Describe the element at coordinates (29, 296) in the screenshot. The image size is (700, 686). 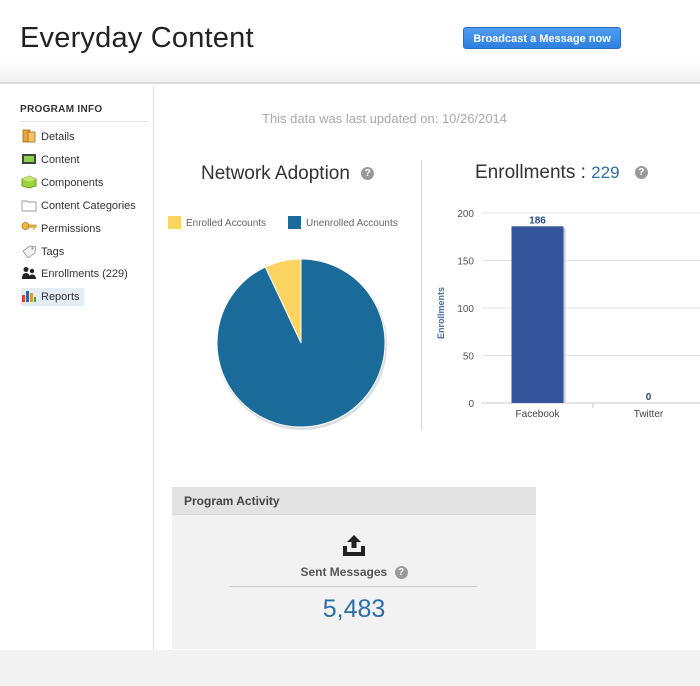
I see `reports-icon` at that location.